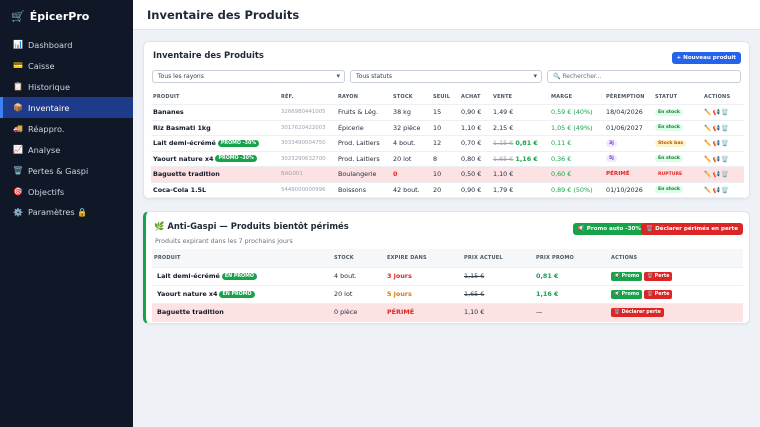  Describe the element at coordinates (520, 159) in the screenshot. I see `product-vente-cell: 1,65 € 1,16 €` at that location.